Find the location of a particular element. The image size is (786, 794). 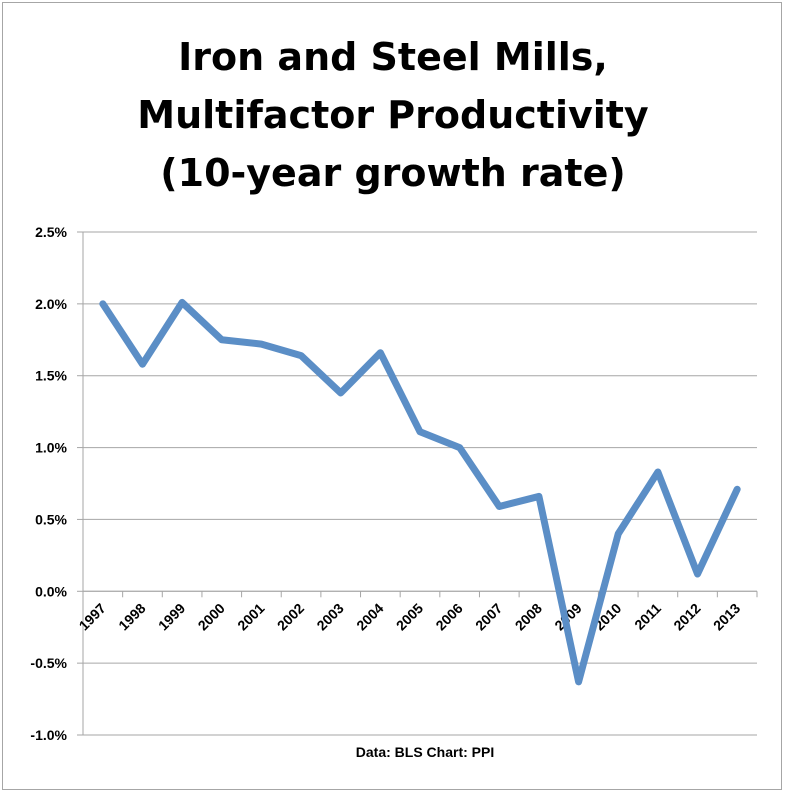

y-tick-label: 2.5% is located at coordinates (51, 232).